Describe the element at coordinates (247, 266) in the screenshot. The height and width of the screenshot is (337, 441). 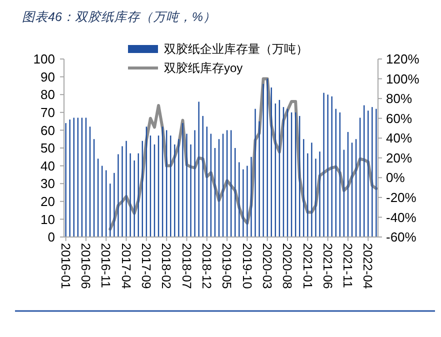
I see `x-tick-label: 2019-10` at that location.